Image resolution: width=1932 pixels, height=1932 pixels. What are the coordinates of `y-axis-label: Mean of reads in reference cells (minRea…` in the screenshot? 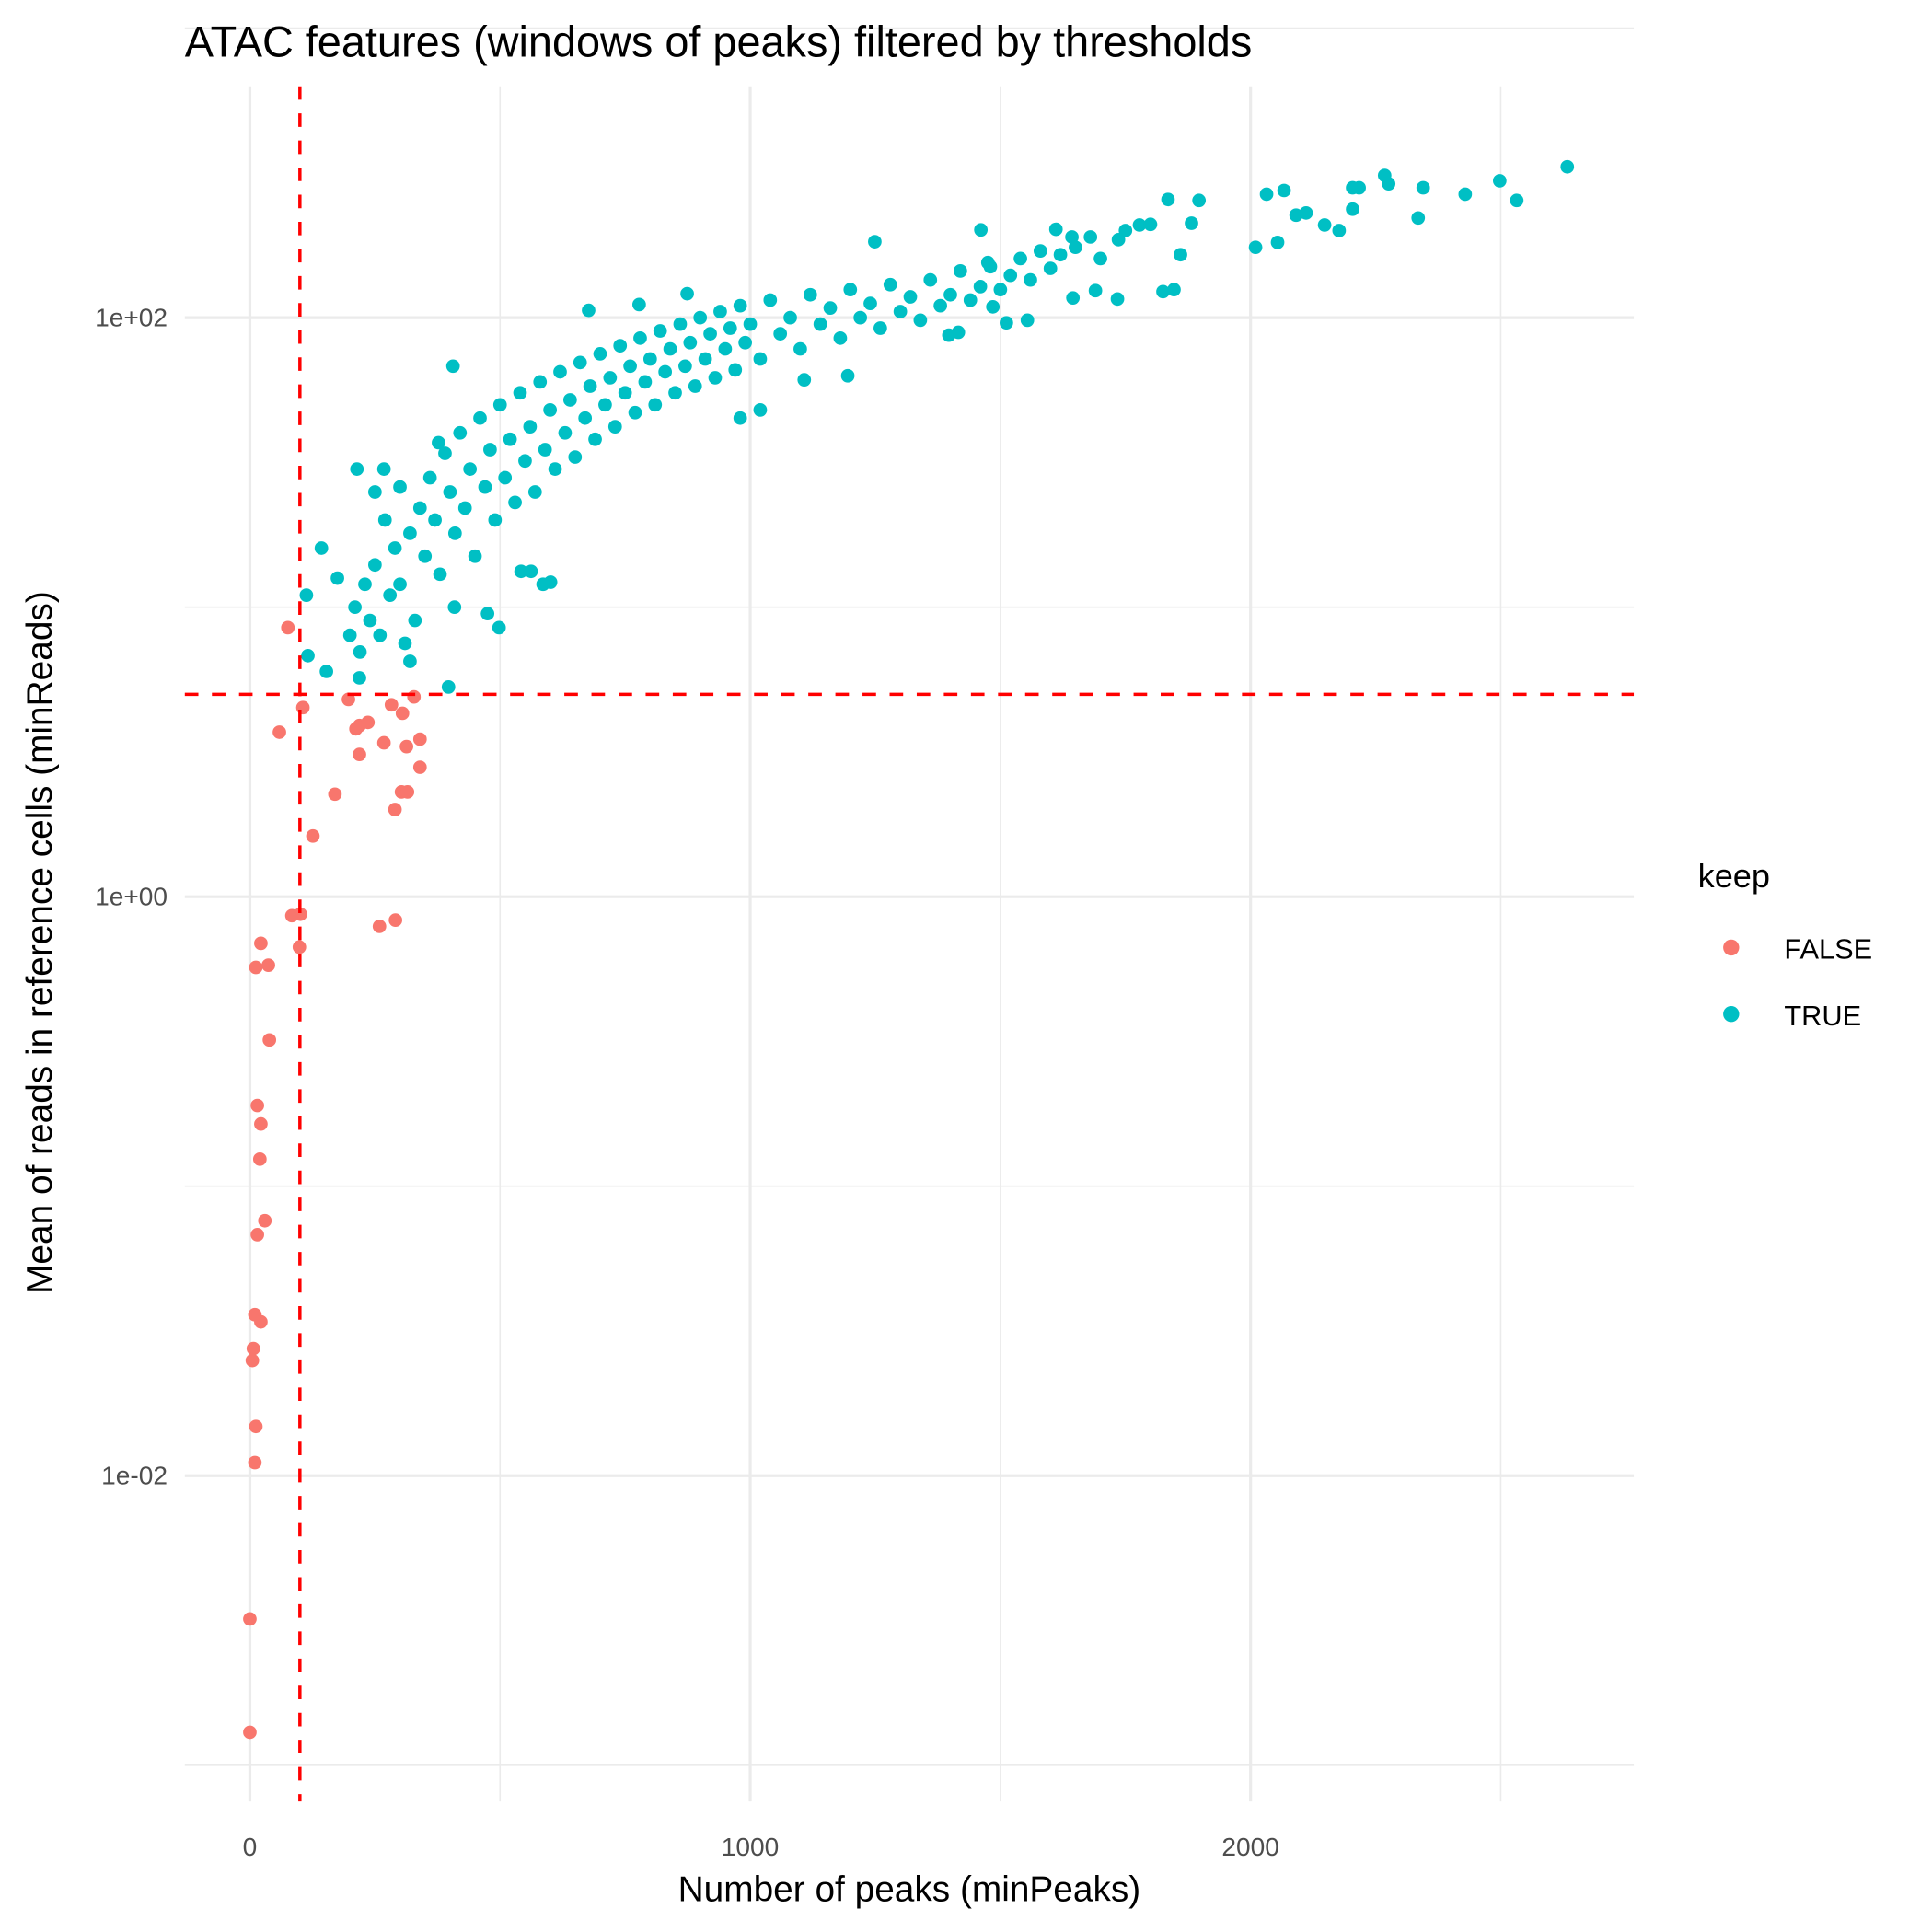 It's located at (40, 943).